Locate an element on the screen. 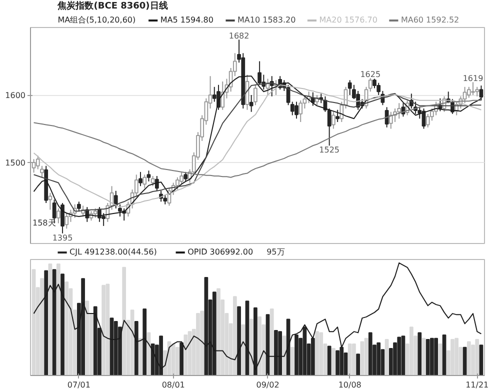  y-tick-label: 1600 is located at coordinates (15, 95).